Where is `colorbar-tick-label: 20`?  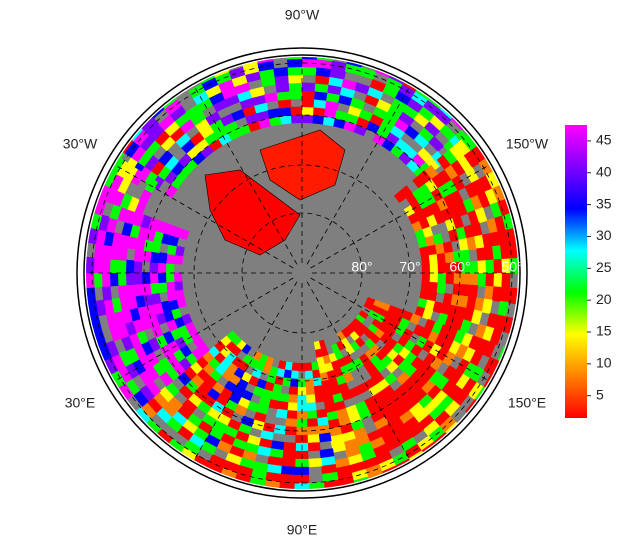
colorbar-tick-label: 20 is located at coordinates (604, 299).